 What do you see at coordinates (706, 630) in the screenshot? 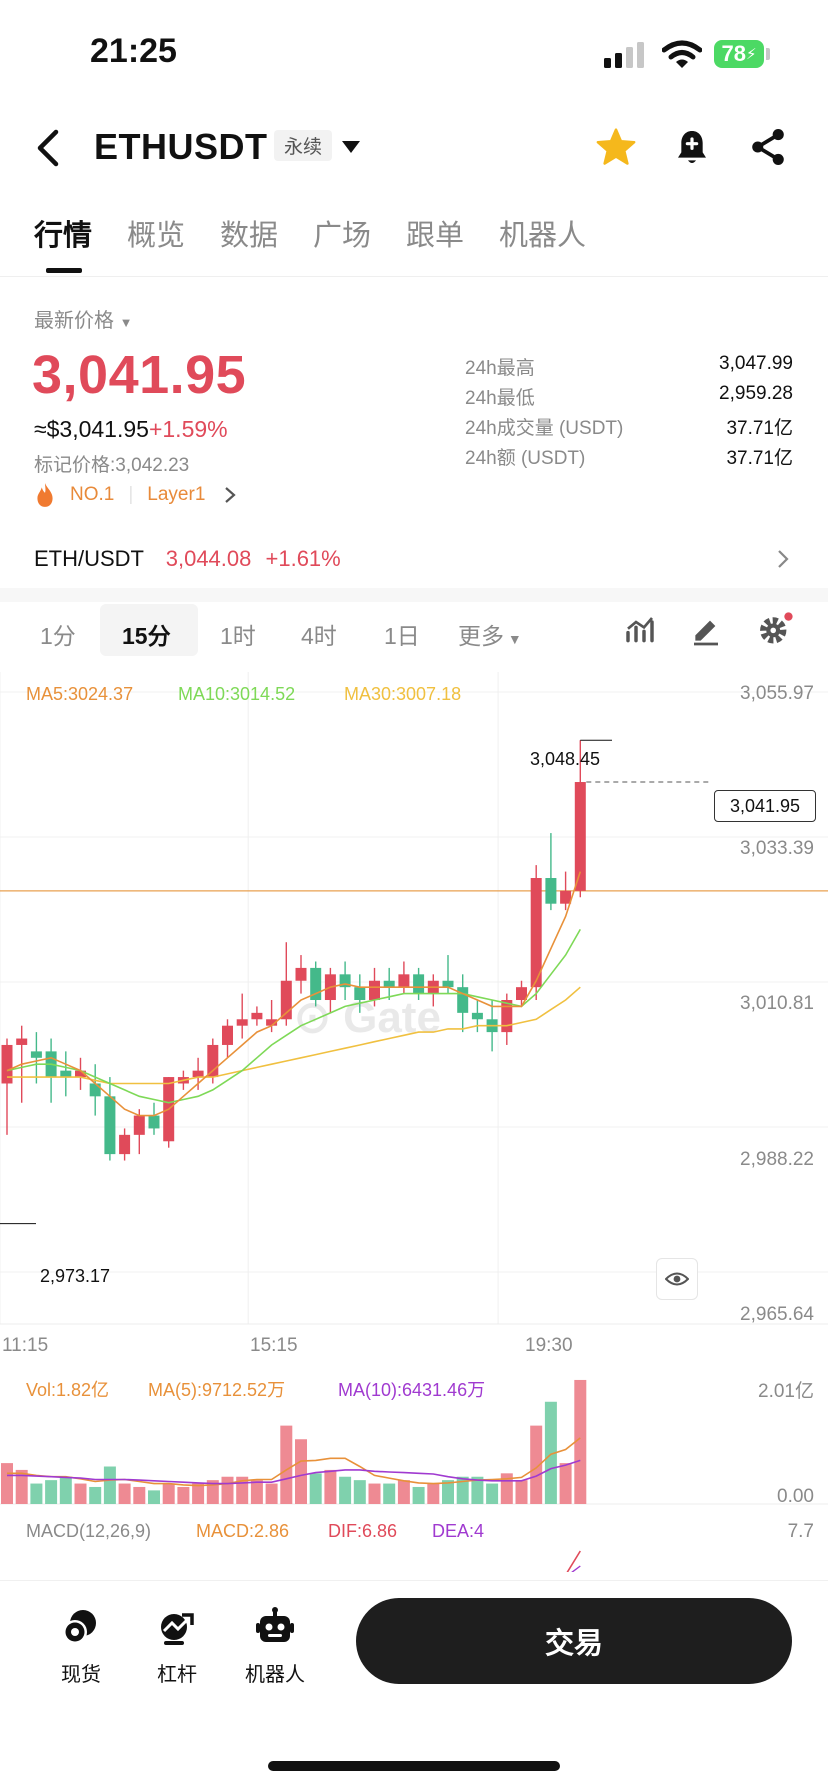
I see `draw-pen-icon` at bounding box center [706, 630].